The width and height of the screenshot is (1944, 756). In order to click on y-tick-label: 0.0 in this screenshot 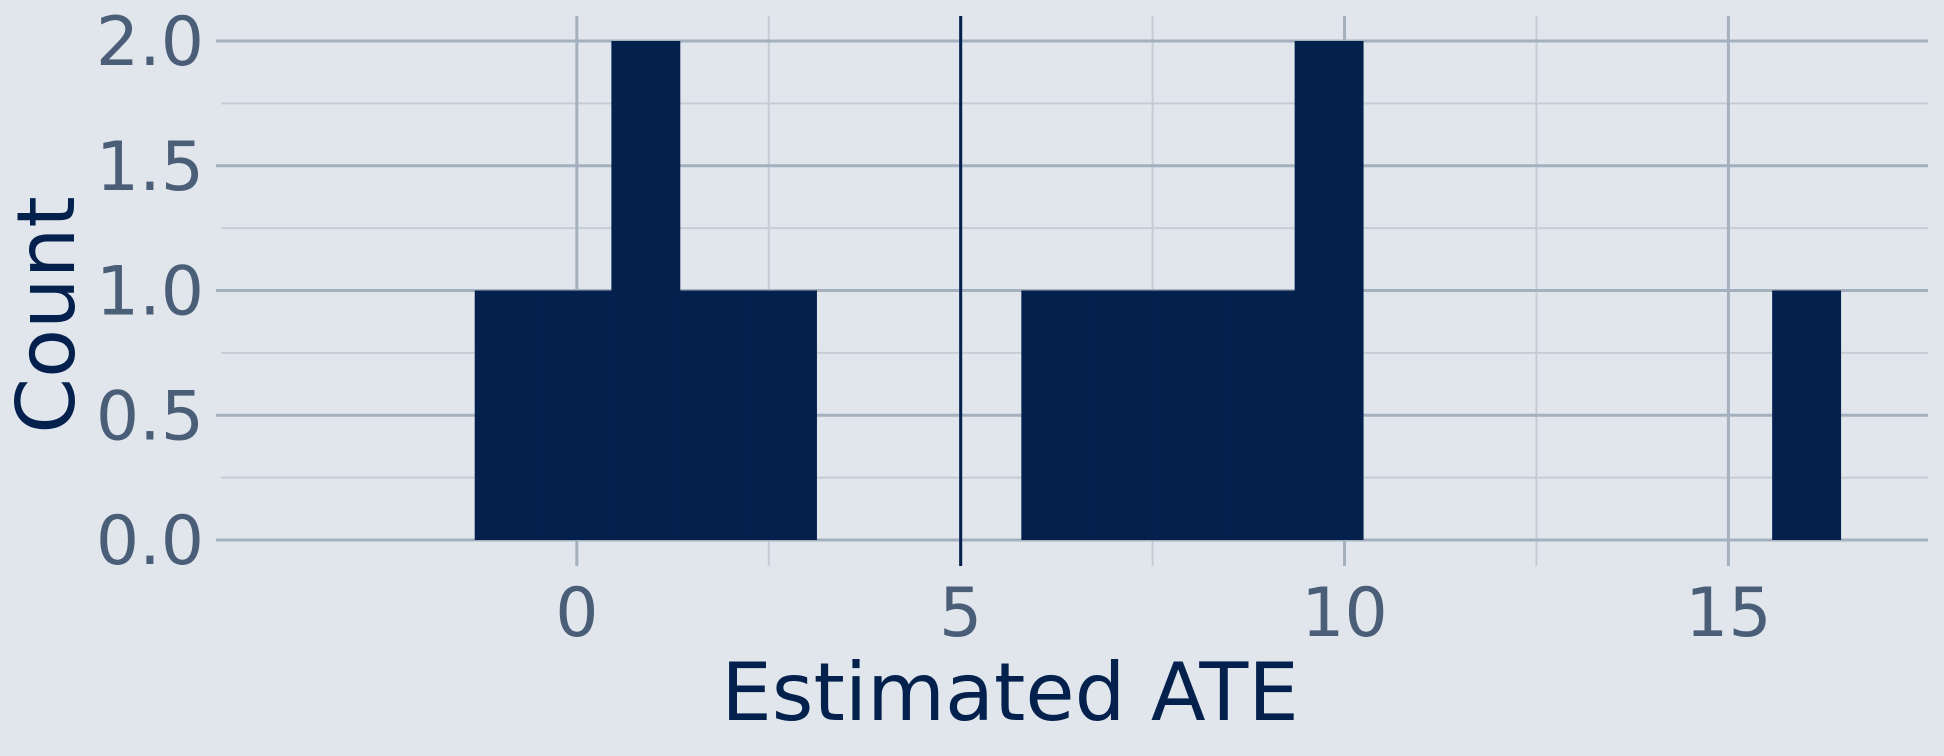, I will do `click(150, 541)`.